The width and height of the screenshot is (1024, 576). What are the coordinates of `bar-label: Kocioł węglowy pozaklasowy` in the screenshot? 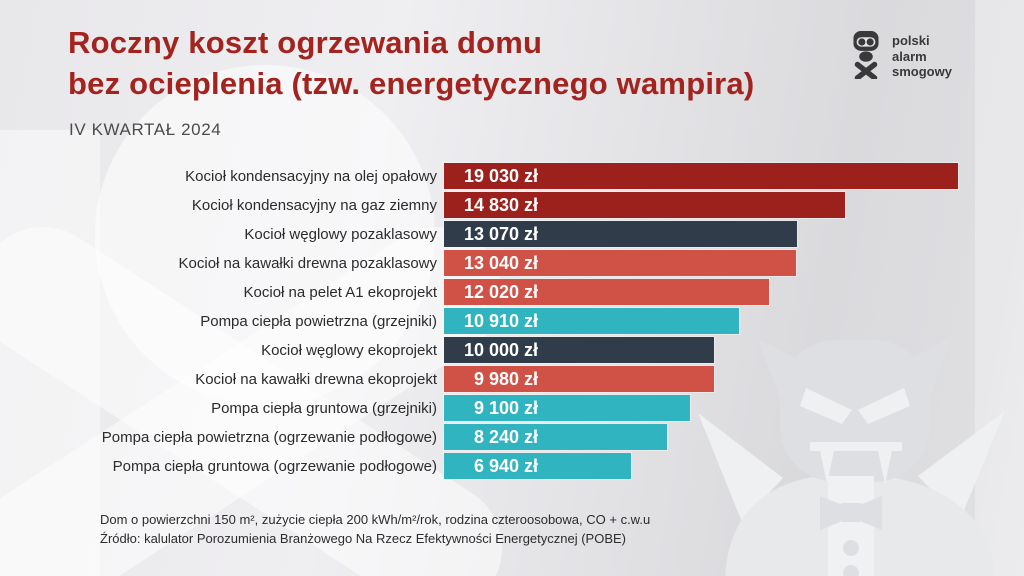 It's located at (340, 234).